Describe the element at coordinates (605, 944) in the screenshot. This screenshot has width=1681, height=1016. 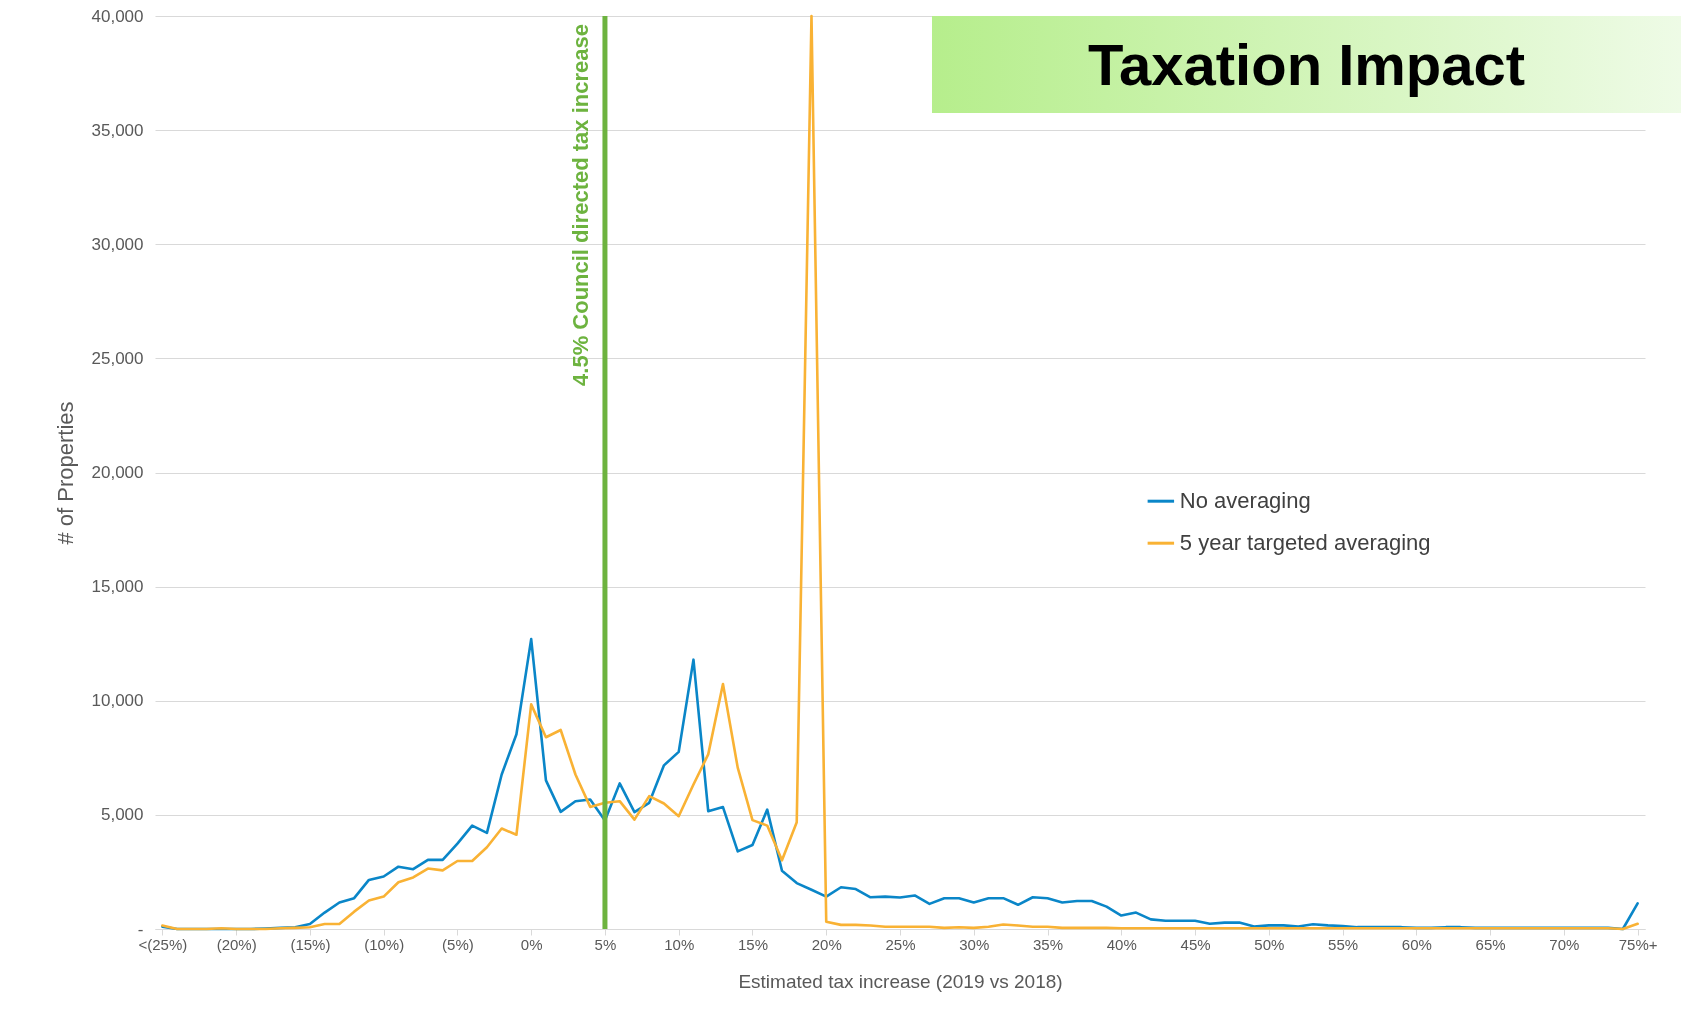
I see `x-tick-label: 5%` at that location.